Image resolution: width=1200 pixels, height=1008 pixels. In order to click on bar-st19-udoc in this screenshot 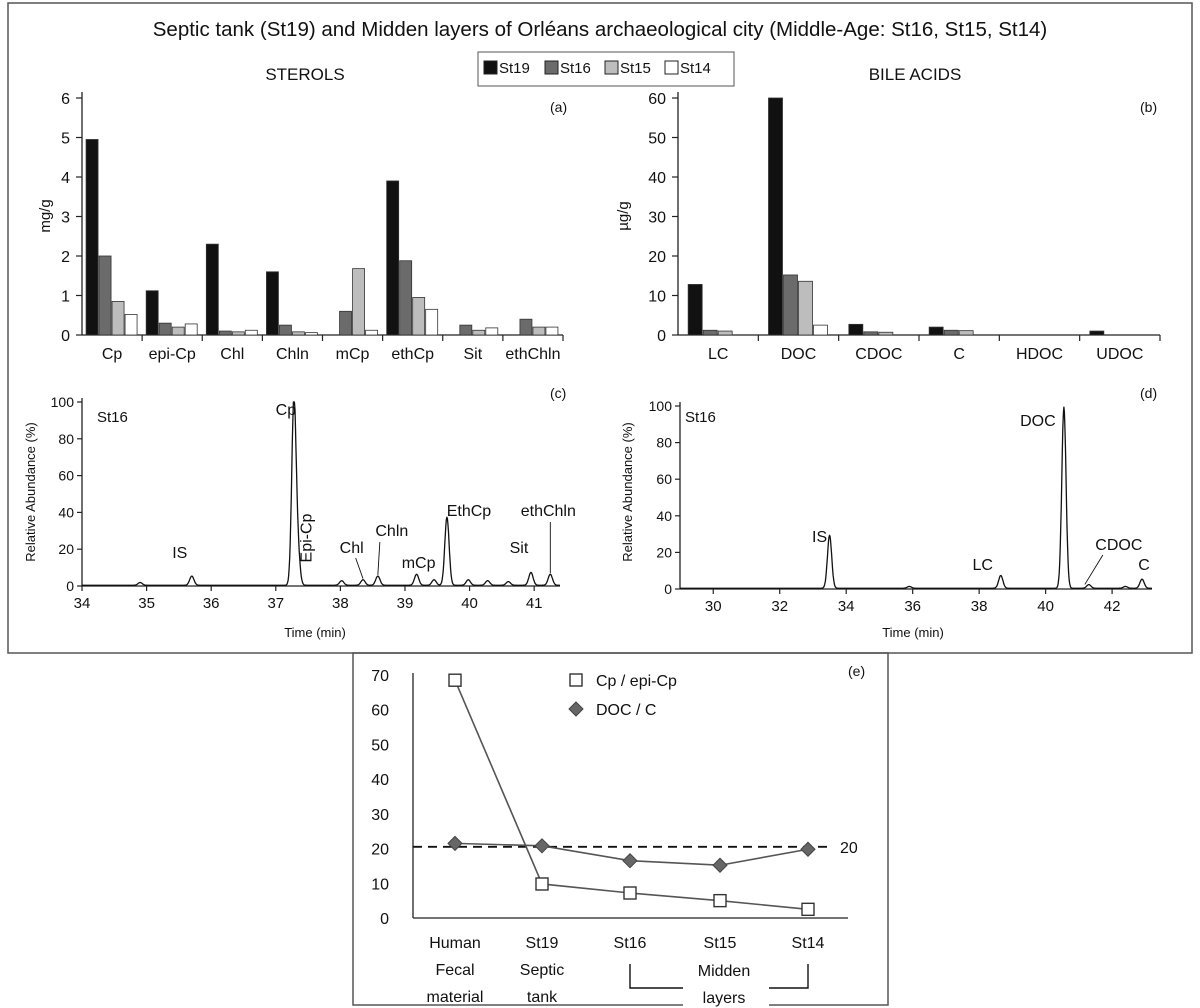, I will do `click(1097, 333)`.